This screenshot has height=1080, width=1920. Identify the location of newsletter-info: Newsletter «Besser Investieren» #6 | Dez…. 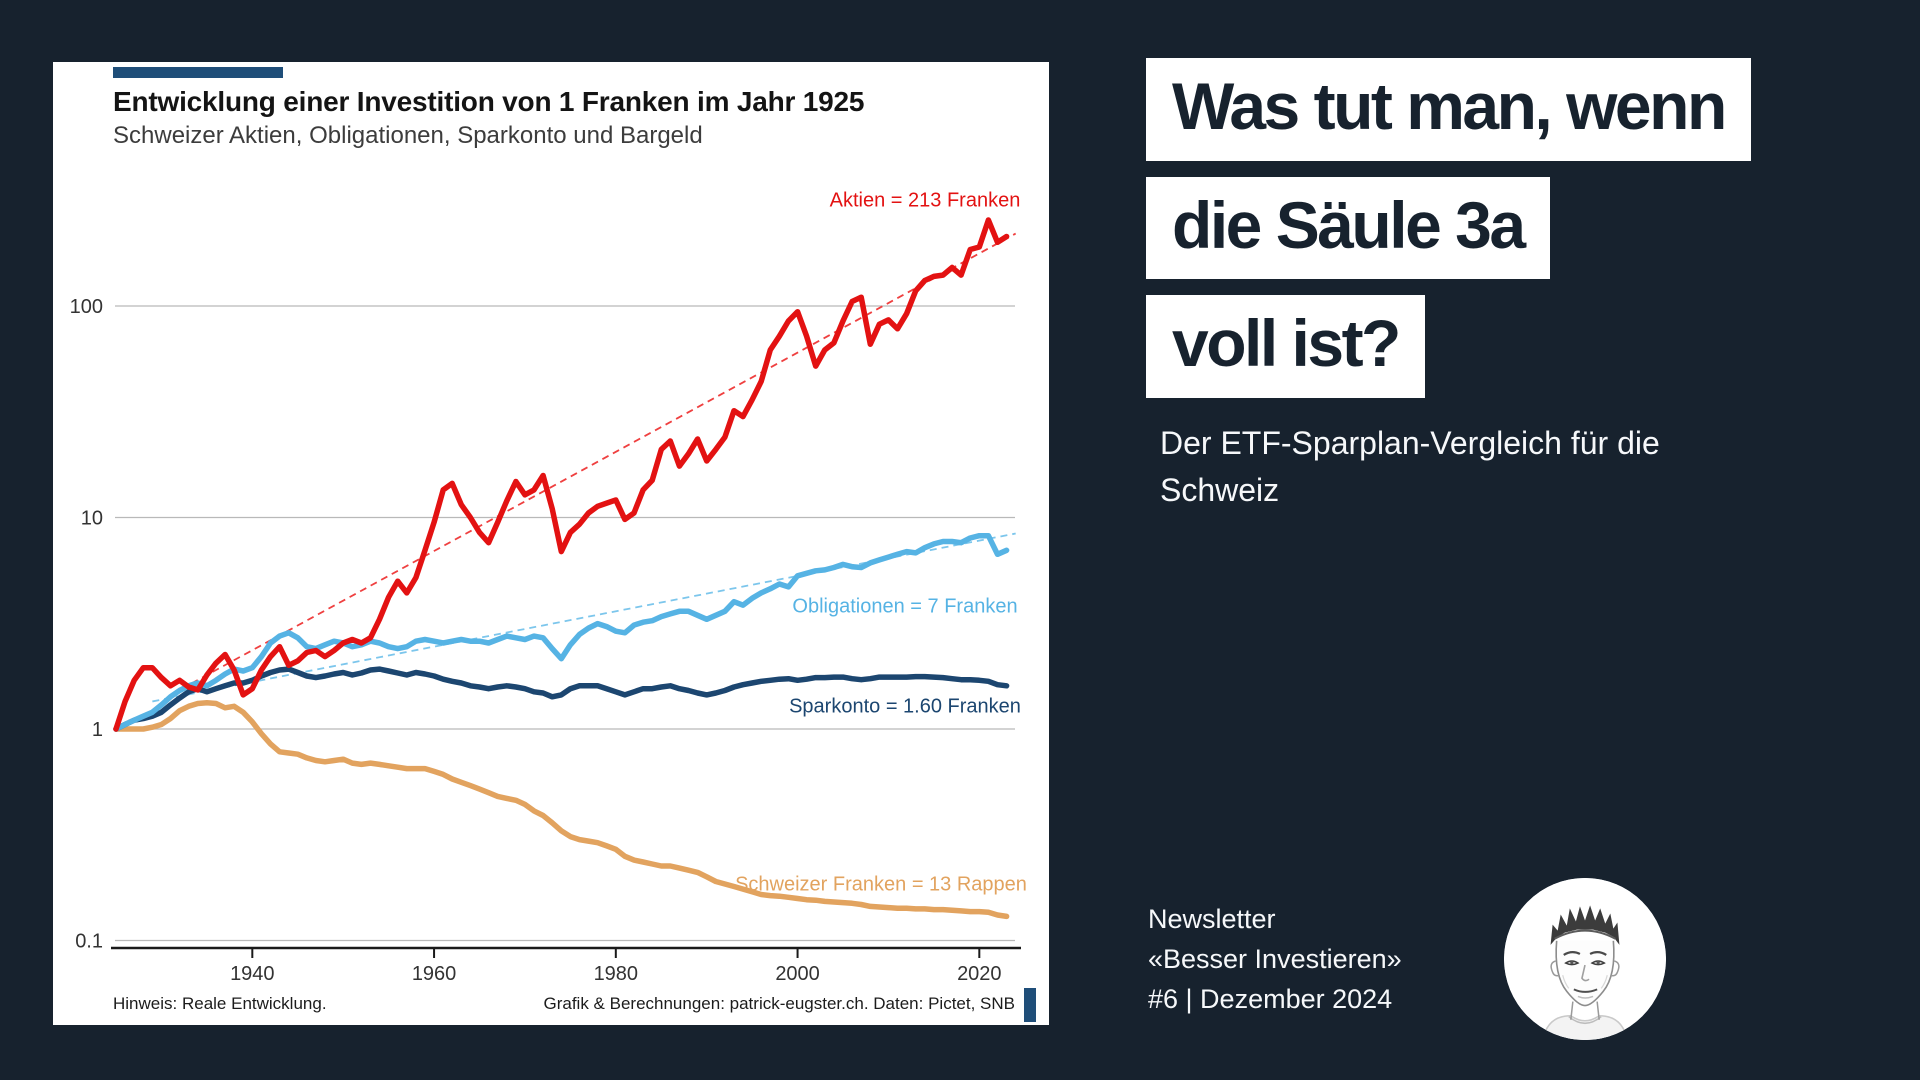
(1275, 960).